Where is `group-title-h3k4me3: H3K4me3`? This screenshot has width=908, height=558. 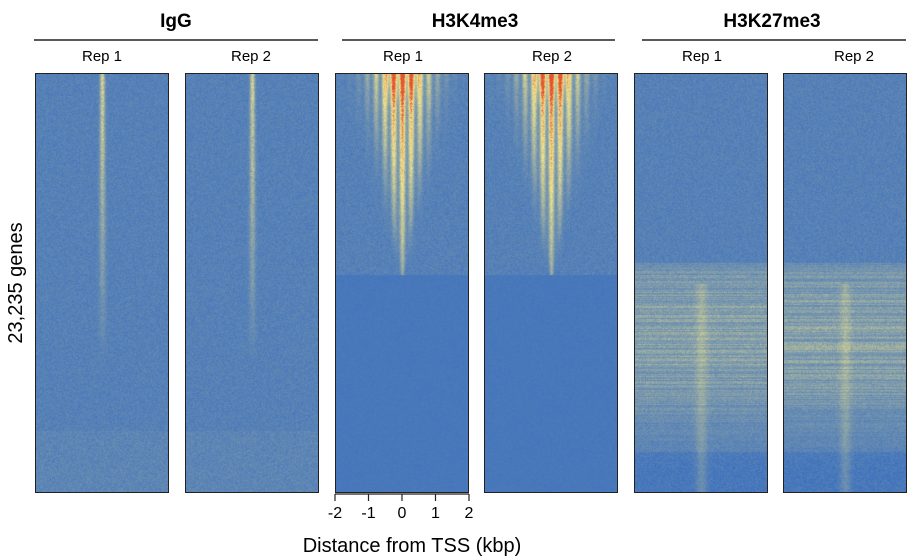
group-title-h3k4me3: H3K4me3 is located at coordinates (475, 21).